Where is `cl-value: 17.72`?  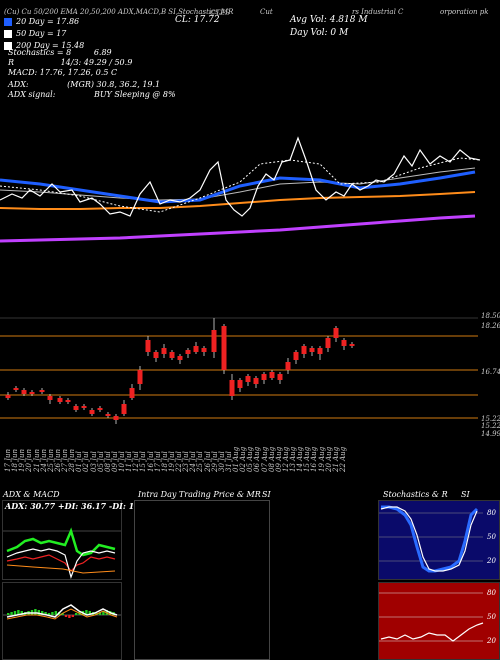 cl-value: 17.72 is located at coordinates (206, 20).